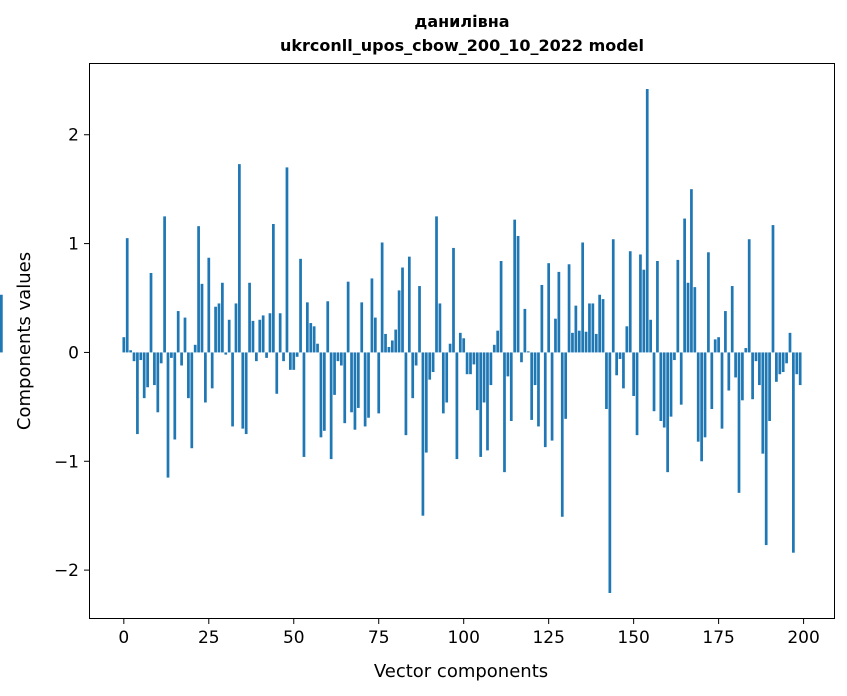 This screenshot has width=847, height=696. What do you see at coordinates (461, 671) in the screenshot?
I see `x-axis-label: Vector components` at bounding box center [461, 671].